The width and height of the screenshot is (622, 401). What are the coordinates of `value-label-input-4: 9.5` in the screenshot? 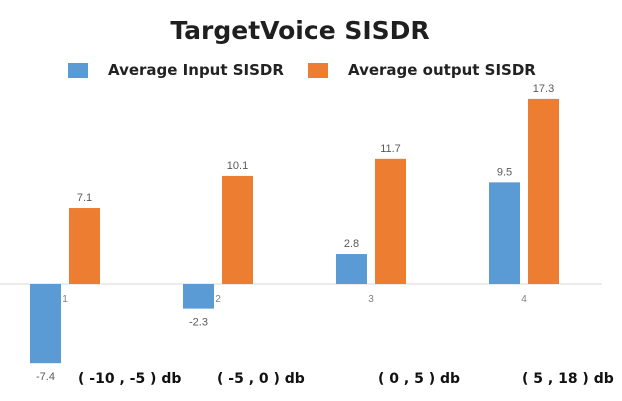 It's located at (504, 172).